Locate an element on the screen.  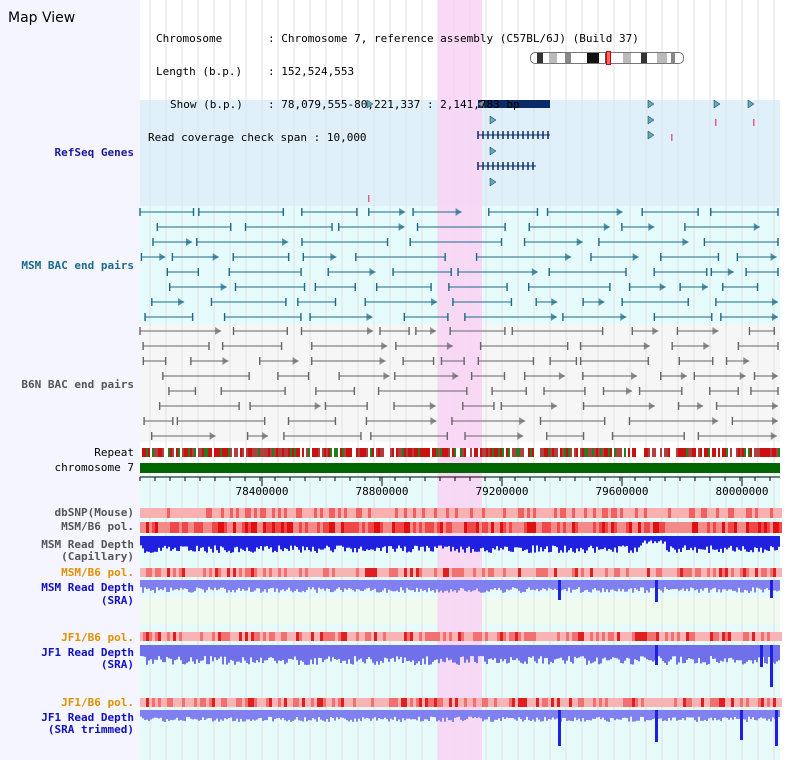
track-label-jf1-depth-sra-sub: (SRA) is located at coordinates (117, 664).